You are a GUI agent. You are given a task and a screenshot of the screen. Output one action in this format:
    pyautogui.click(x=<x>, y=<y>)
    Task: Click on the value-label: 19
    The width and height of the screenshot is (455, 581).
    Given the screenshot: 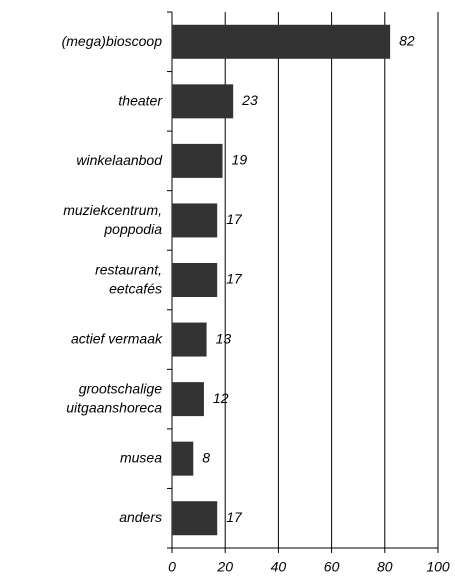 What is the action you would take?
    pyautogui.click(x=240, y=160)
    